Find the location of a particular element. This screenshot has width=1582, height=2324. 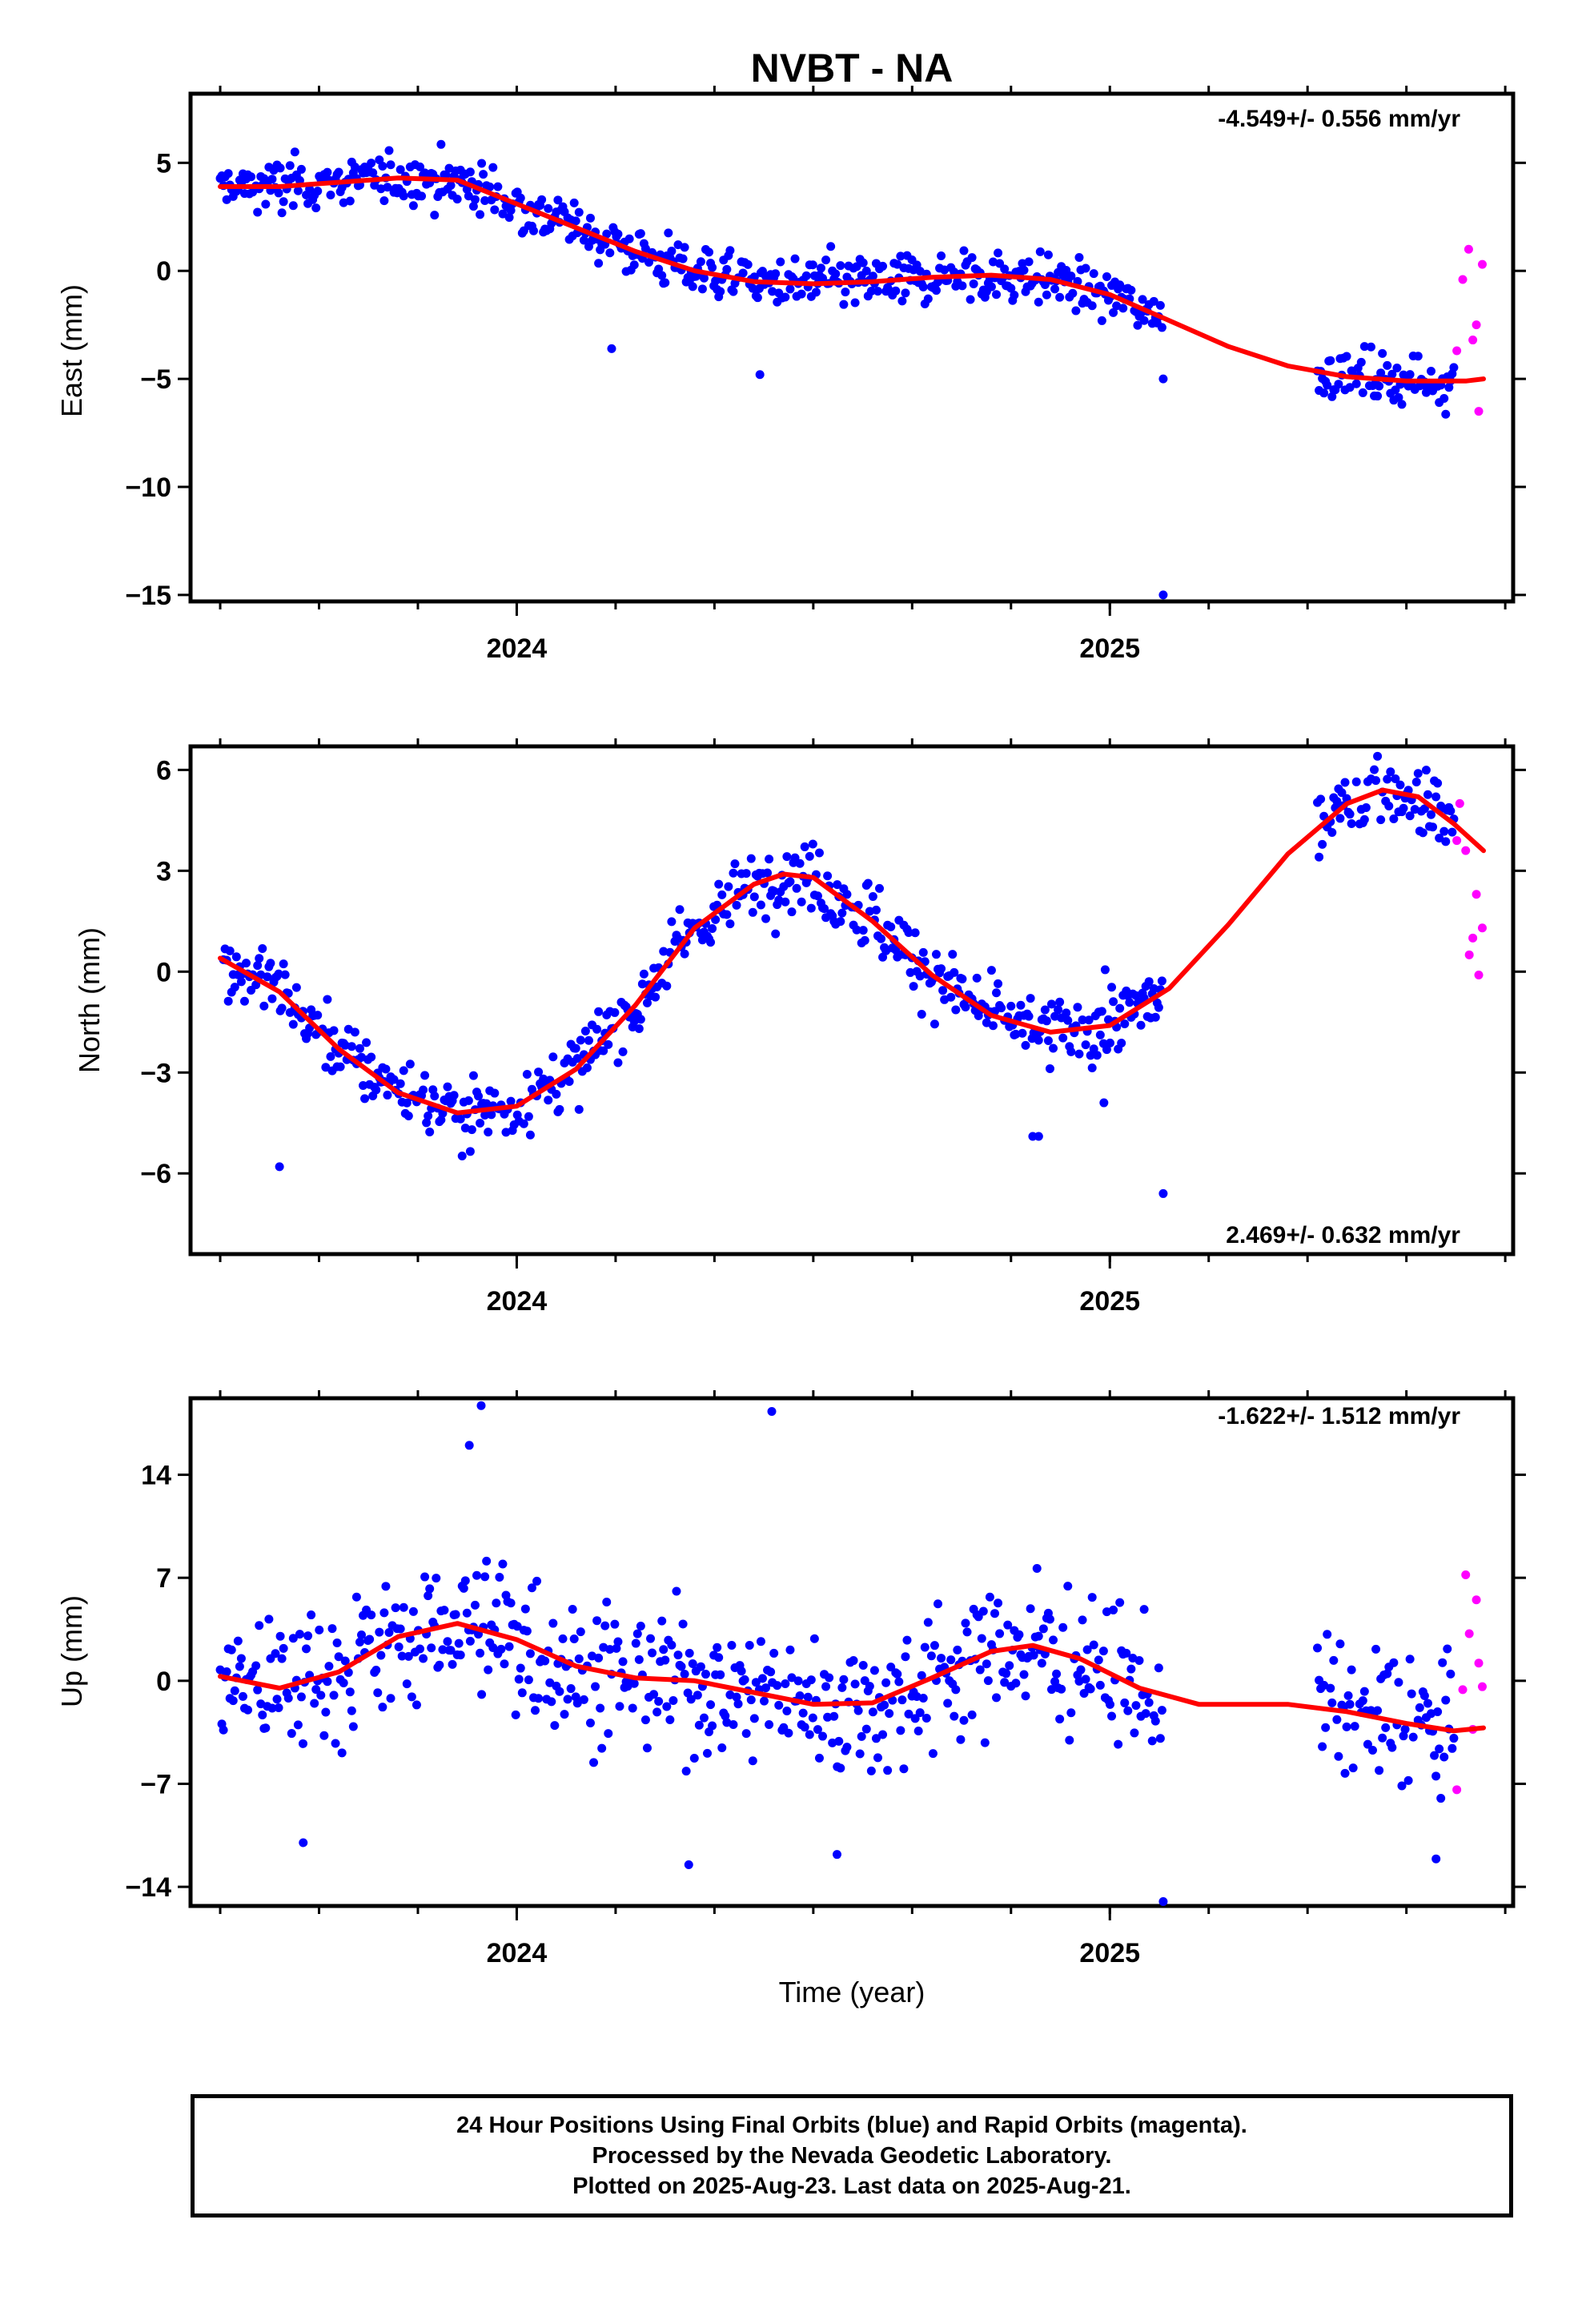

north-axis-label: North (mm) is located at coordinates (89, 1000).